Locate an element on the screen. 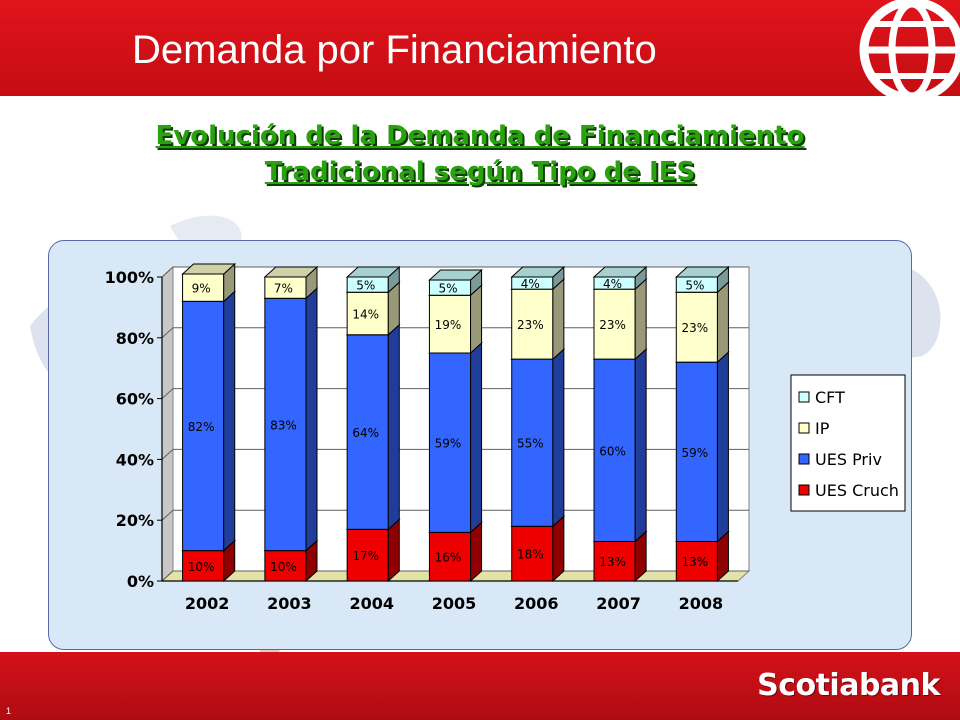 The width and height of the screenshot is (960, 720). slide-header: Demanda por Financiamiento is located at coordinates (480, 48).